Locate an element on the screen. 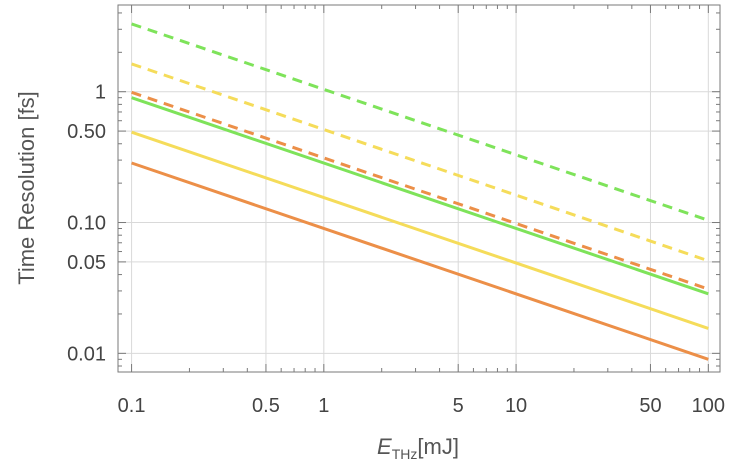  x-tick-label: 1 is located at coordinates (323, 406).